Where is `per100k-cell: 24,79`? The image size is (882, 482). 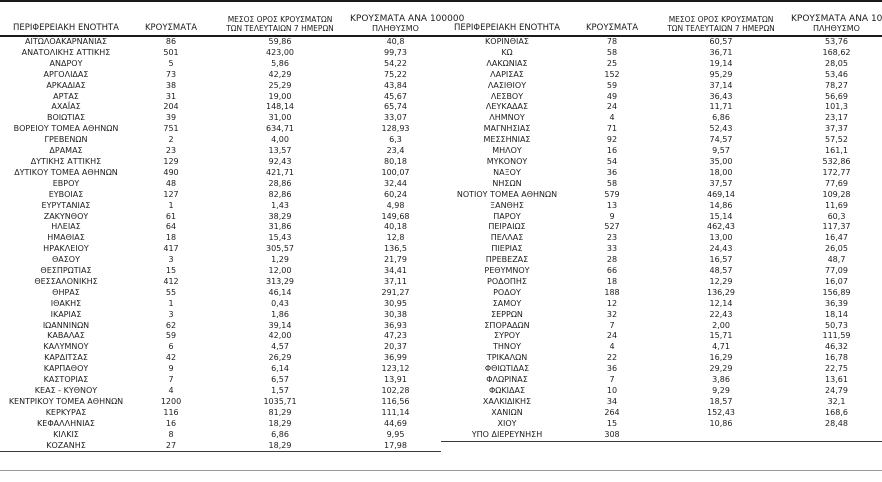
per100k-cell: 24,79 is located at coordinates (836, 390).